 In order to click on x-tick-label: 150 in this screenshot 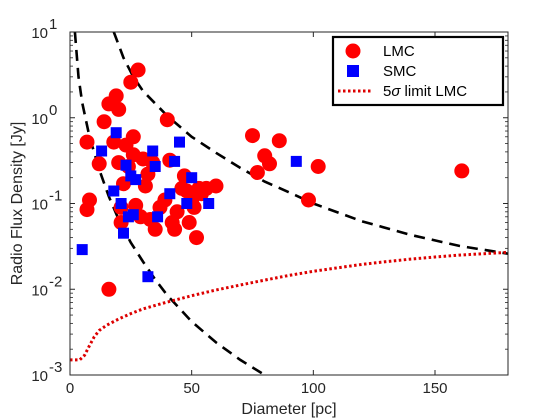, I will do `click(434, 388)`.